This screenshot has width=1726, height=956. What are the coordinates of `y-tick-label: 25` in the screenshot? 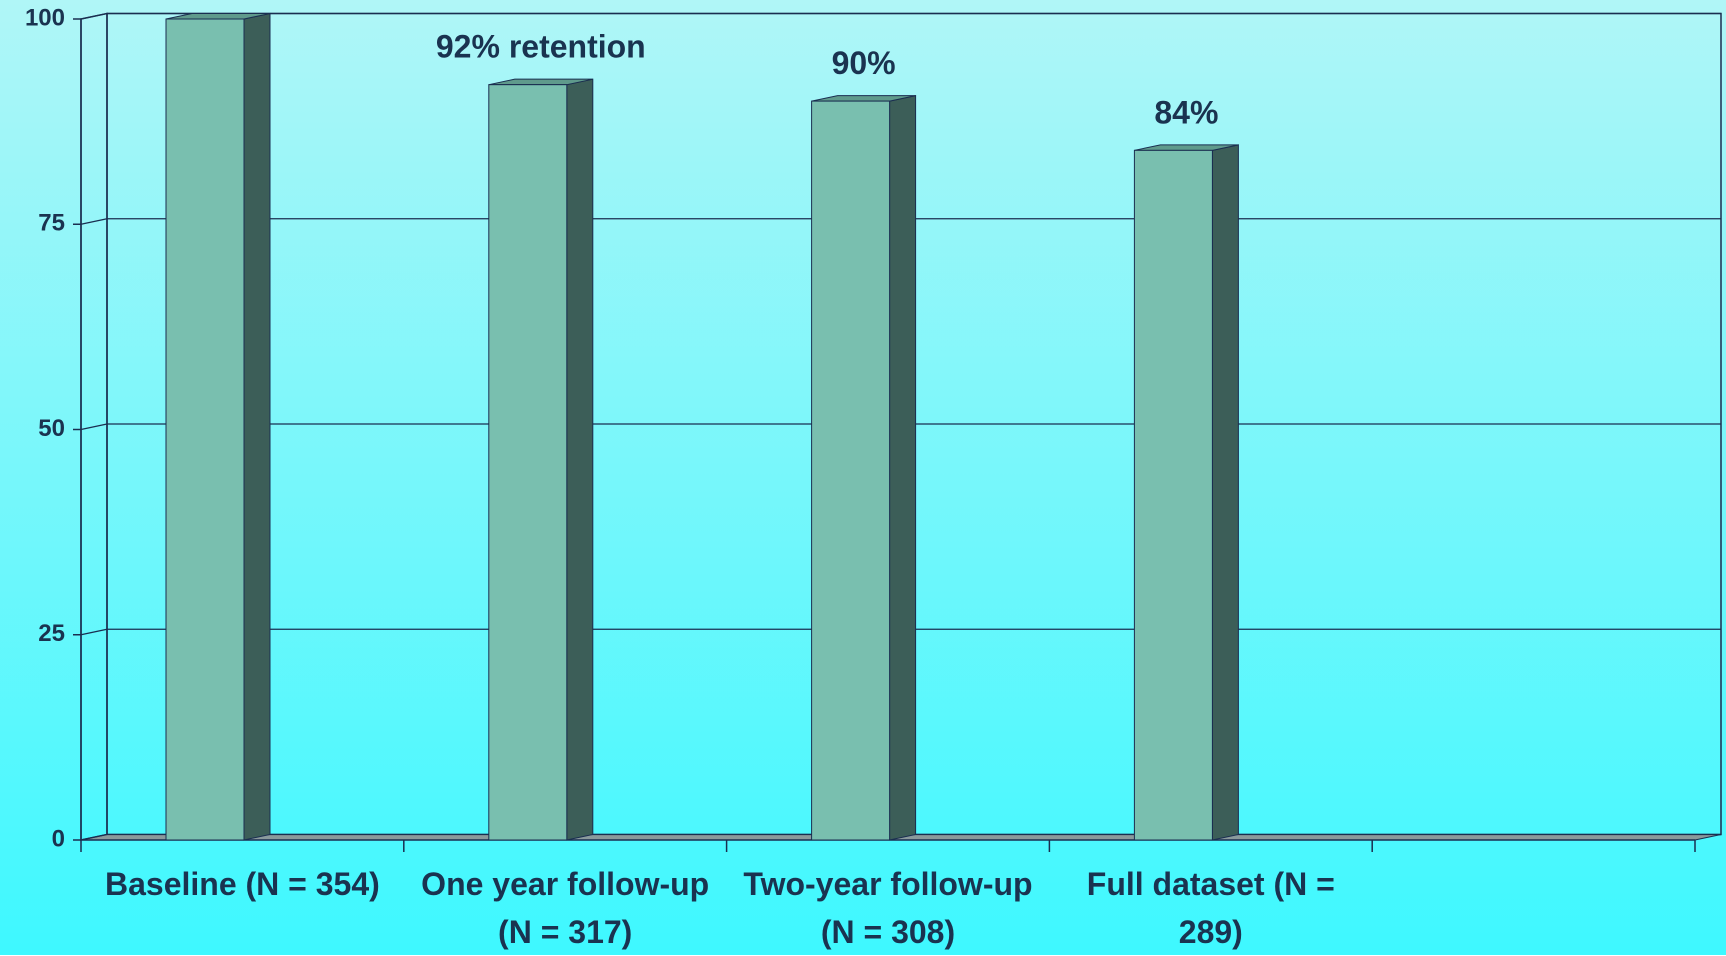 It's located at (51, 633).